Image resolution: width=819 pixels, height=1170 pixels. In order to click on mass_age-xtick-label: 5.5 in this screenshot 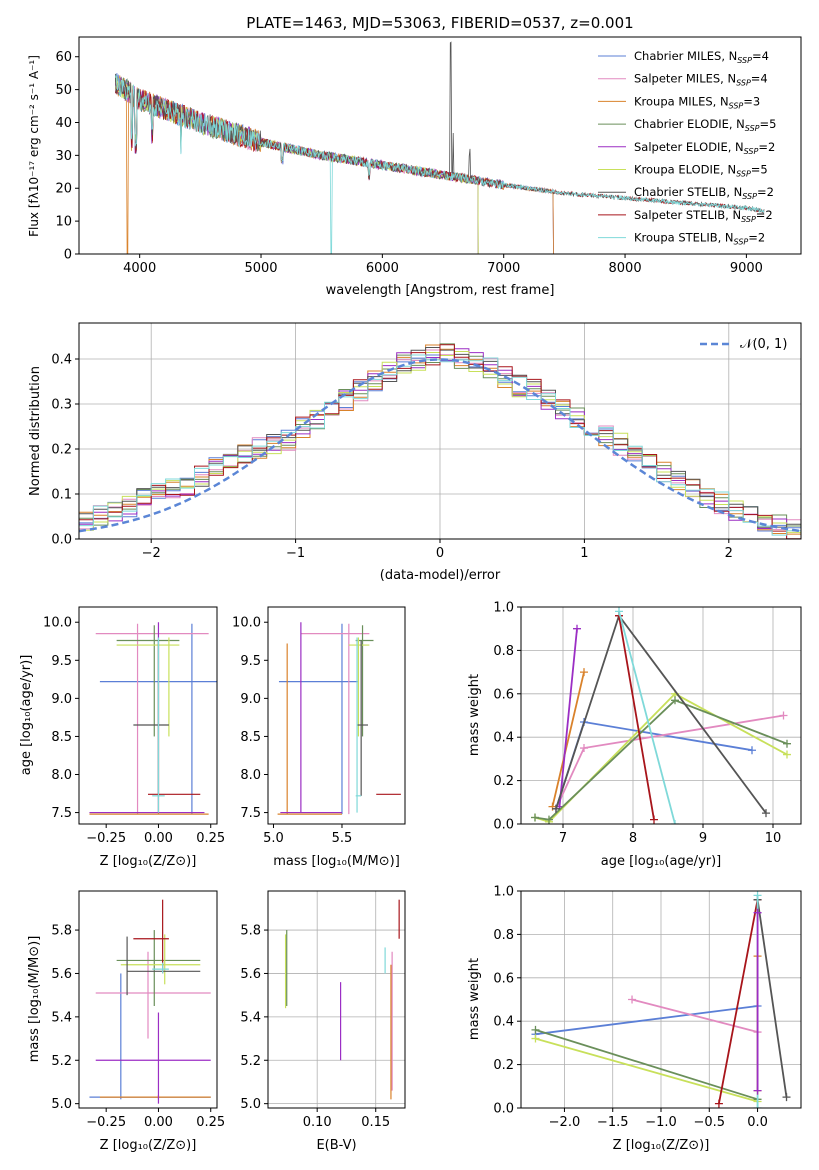, I will do `click(342, 838)`.